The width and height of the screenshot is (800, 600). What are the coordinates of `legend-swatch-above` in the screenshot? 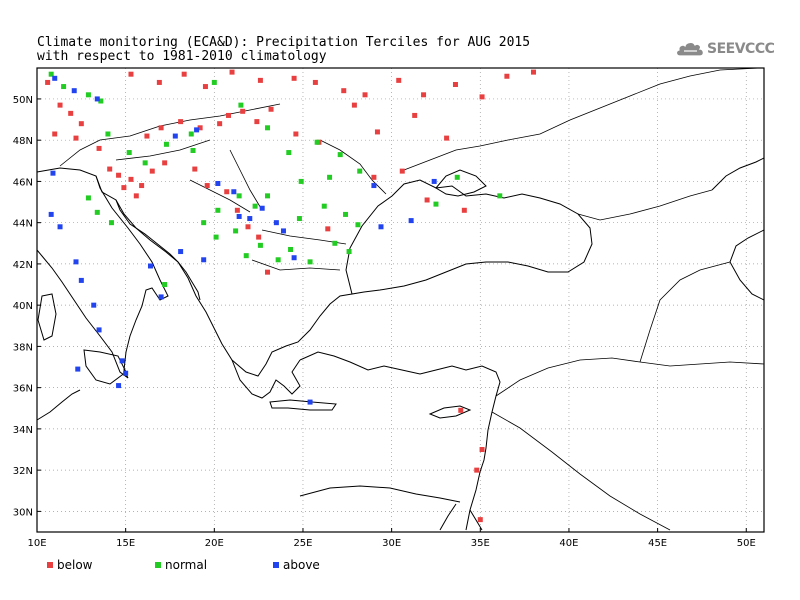 It's located at (276, 565).